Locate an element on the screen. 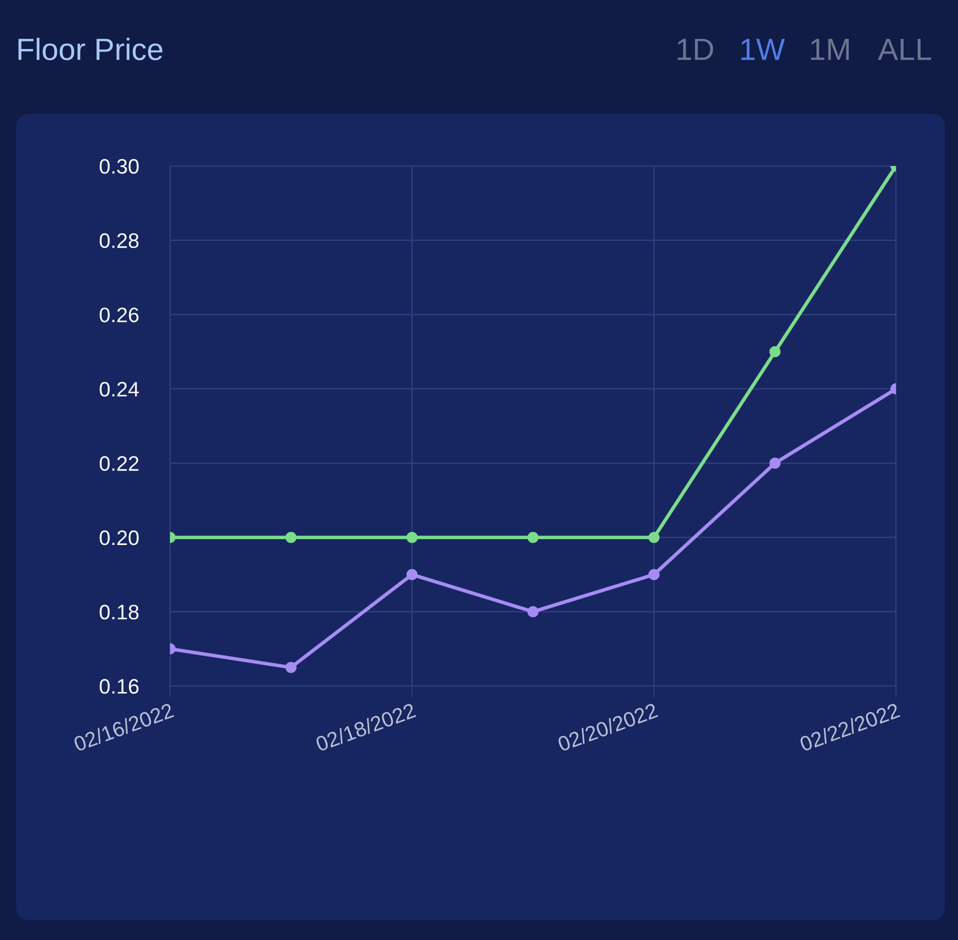 The image size is (958, 940). y-tick-label: 0.20 is located at coordinates (119, 538).